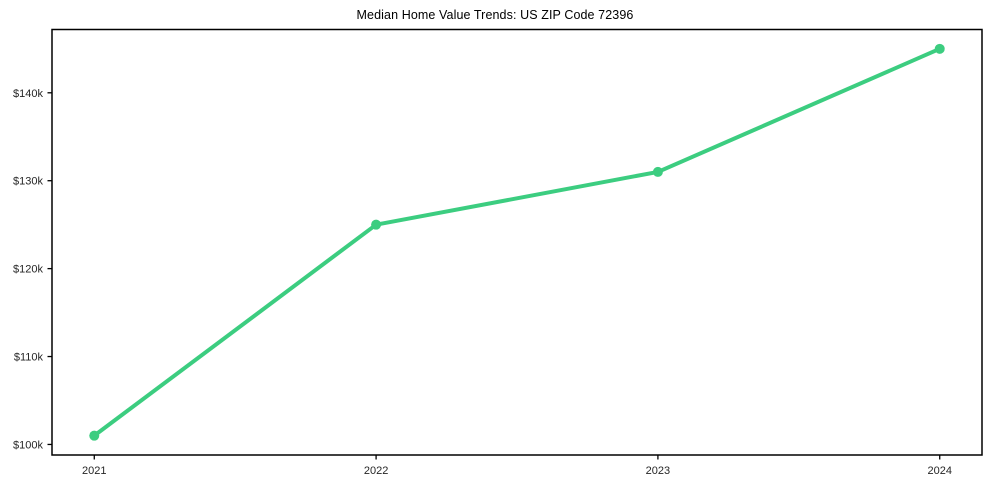  Describe the element at coordinates (28, 182) in the screenshot. I see `y-tick-label: $130k` at that location.